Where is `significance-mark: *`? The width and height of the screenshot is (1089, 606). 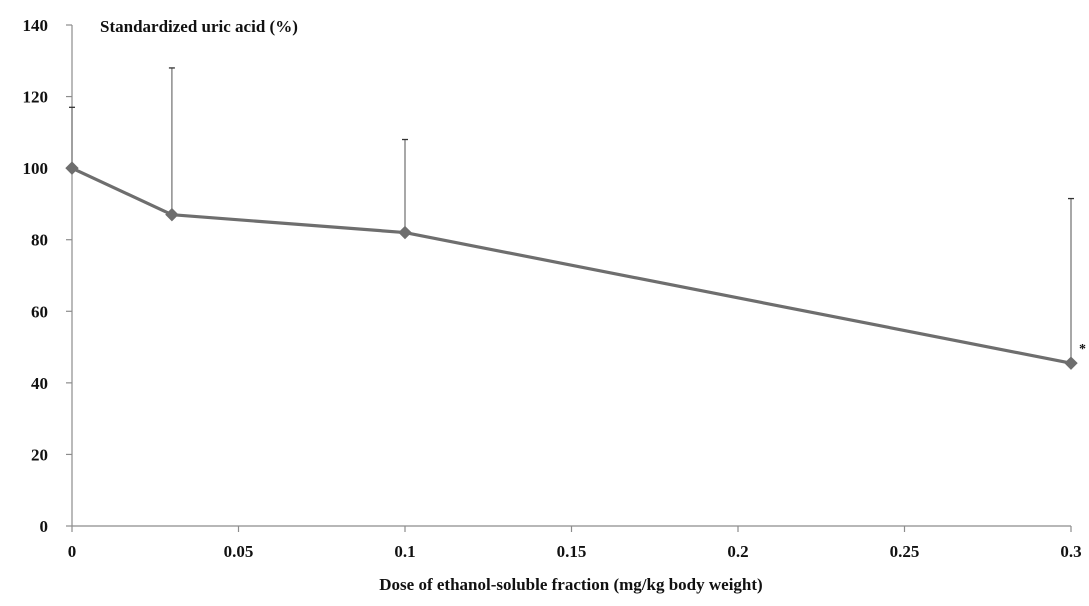
significance-mark: * is located at coordinates (1082, 349).